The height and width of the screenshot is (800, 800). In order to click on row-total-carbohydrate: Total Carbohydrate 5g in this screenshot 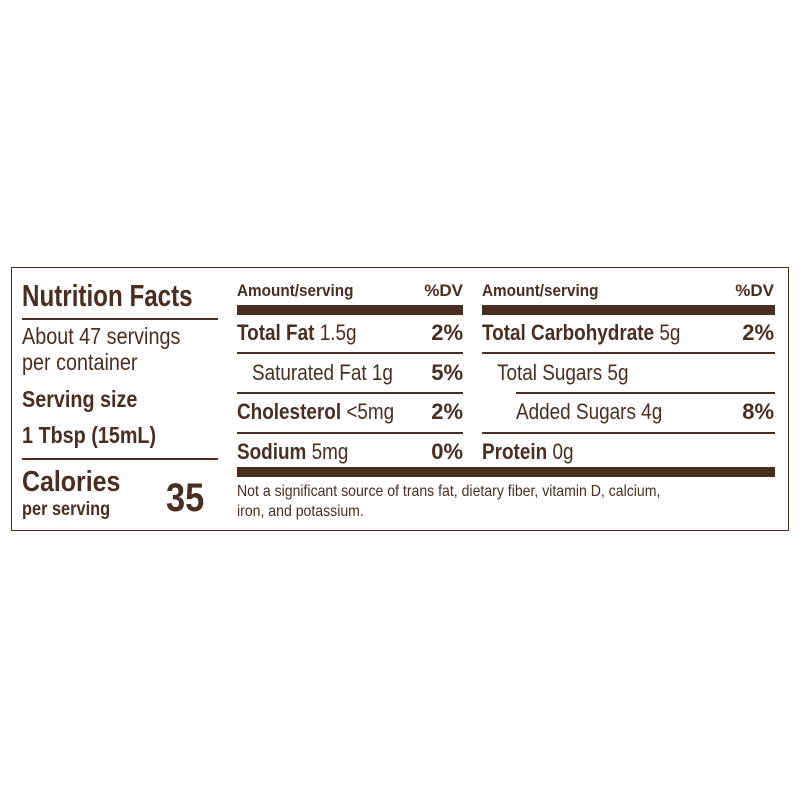, I will do `click(581, 332)`.